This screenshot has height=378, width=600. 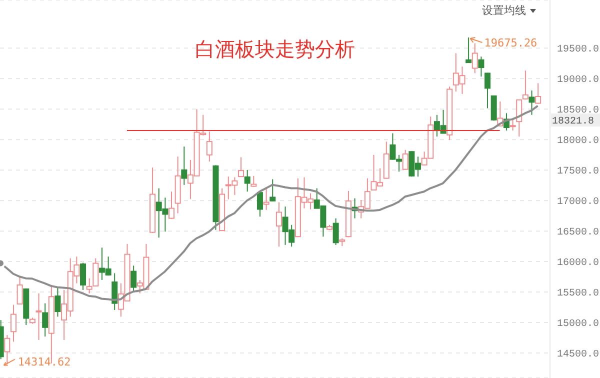 What do you see at coordinates (578, 172) in the screenshot?
I see `y-tick-label: 17500.0` at bounding box center [578, 172].